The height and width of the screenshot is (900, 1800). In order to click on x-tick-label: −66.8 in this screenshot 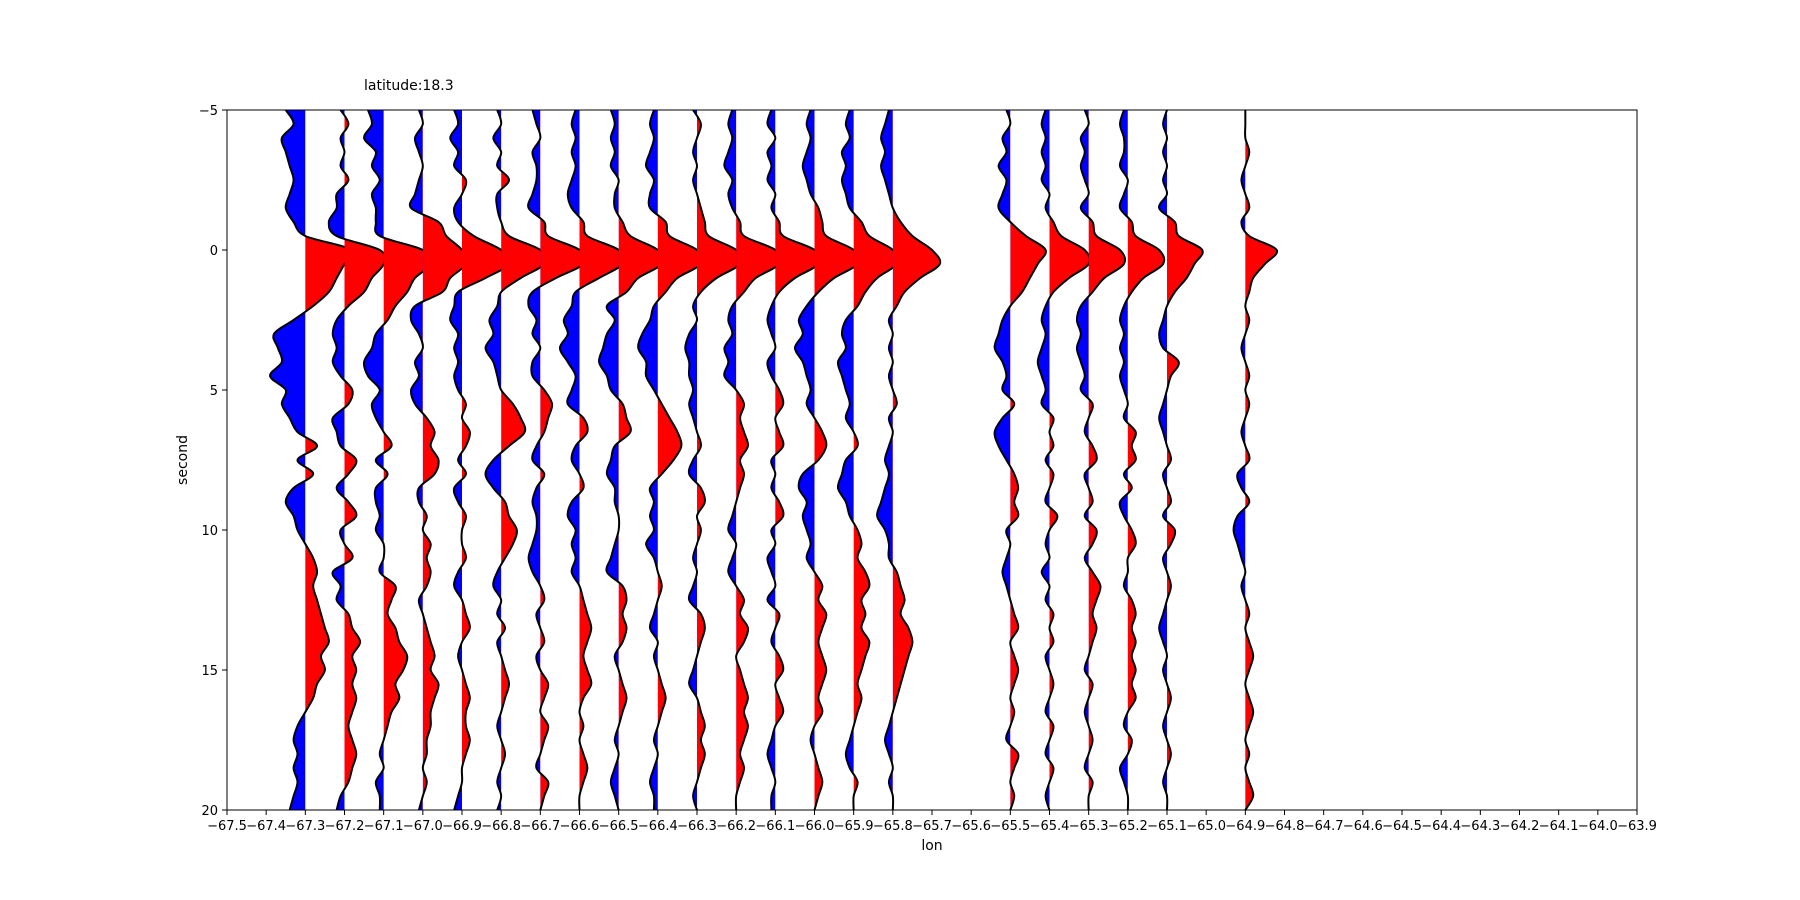, I will do `click(501, 826)`.